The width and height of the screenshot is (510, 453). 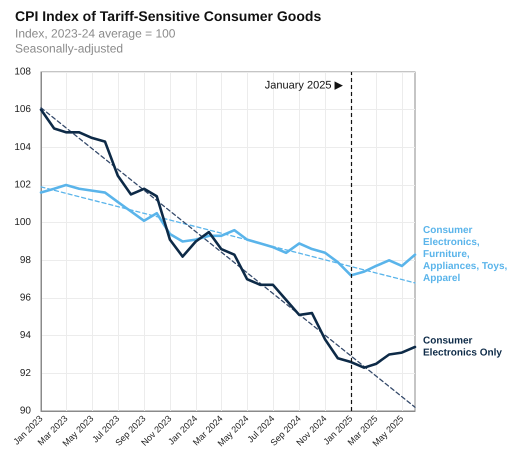 What do you see at coordinates (304, 86) in the screenshot?
I see `ref-line-label: January 2025 ▶` at bounding box center [304, 86].